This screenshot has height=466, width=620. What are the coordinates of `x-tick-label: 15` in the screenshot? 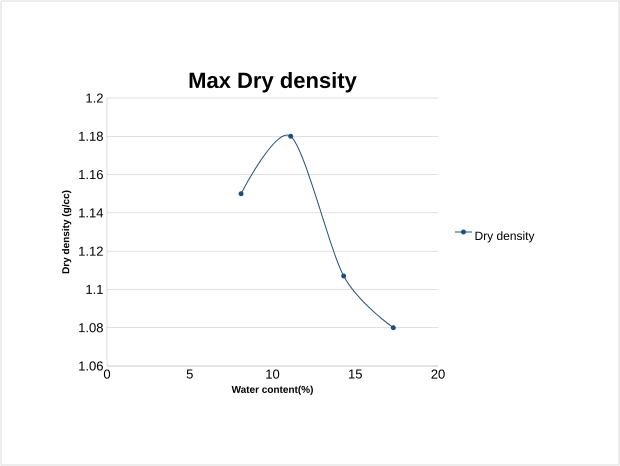 It's located at (355, 374).